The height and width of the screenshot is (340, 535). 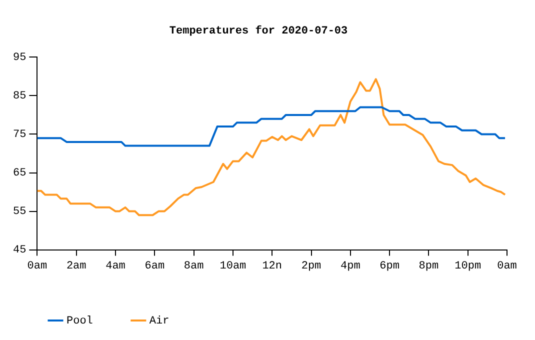 I want to click on x-tick-label: 10pm, so click(x=468, y=266).